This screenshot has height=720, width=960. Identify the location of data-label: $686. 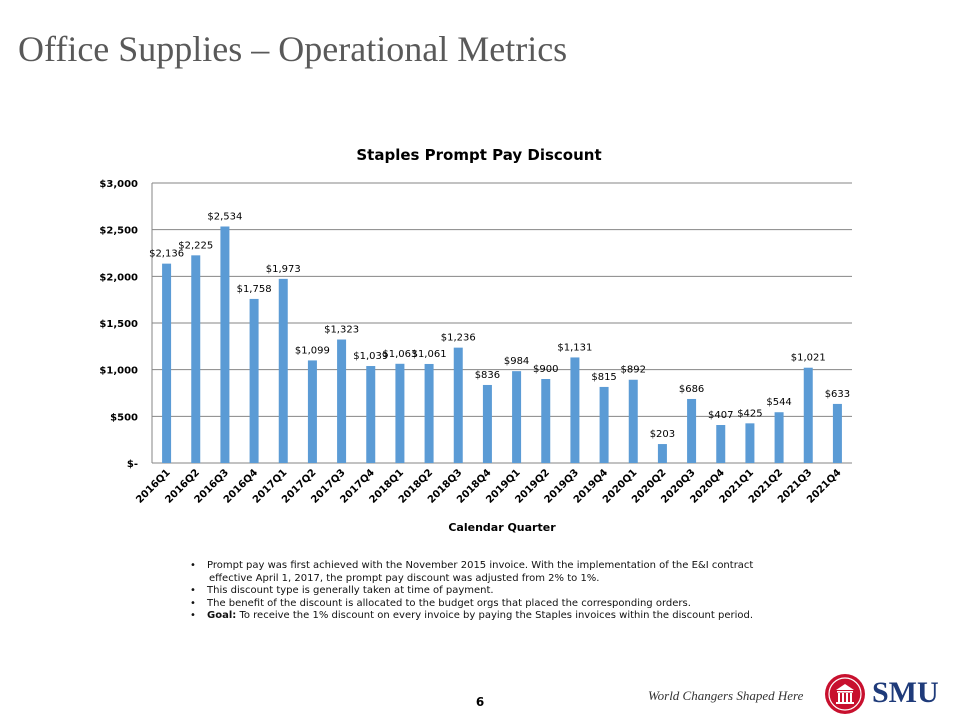
(691, 389).